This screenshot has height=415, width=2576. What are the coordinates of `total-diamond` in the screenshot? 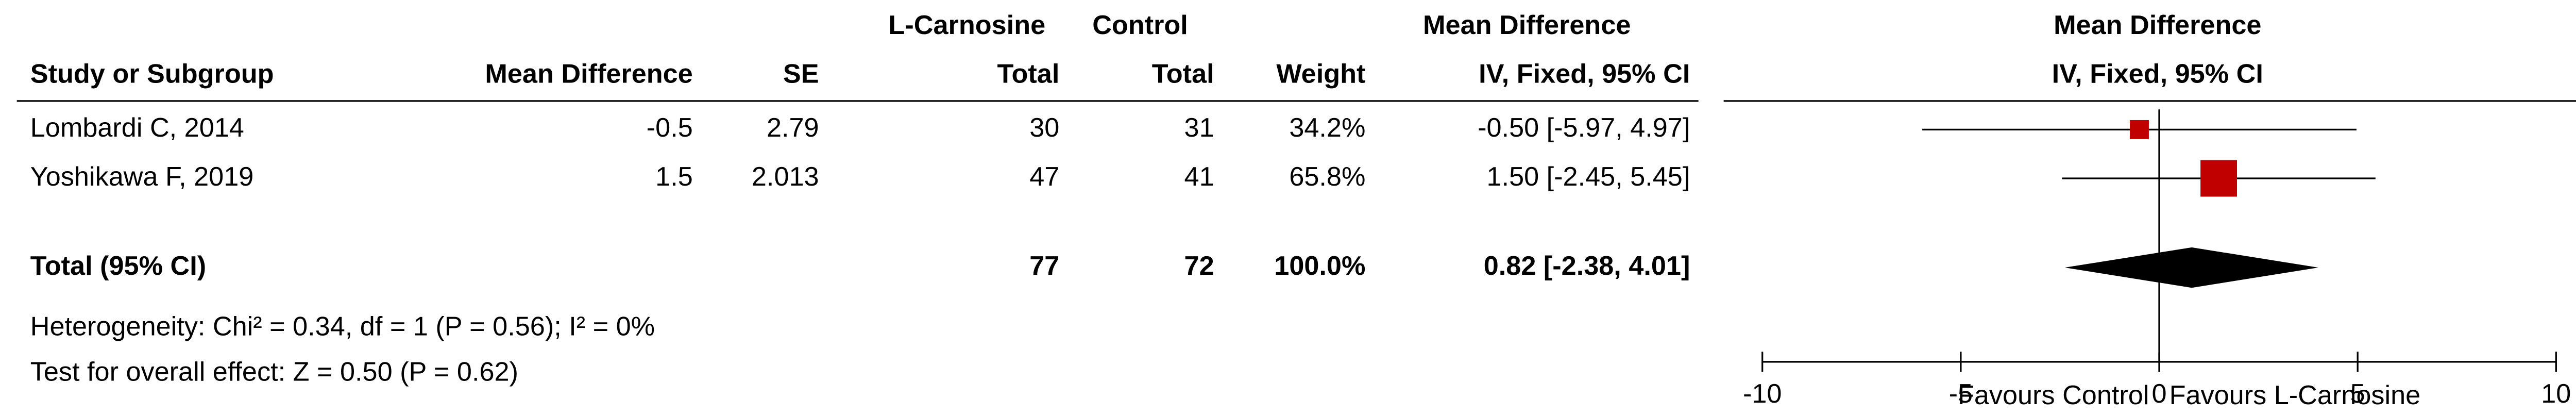 It's located at (2191, 267).